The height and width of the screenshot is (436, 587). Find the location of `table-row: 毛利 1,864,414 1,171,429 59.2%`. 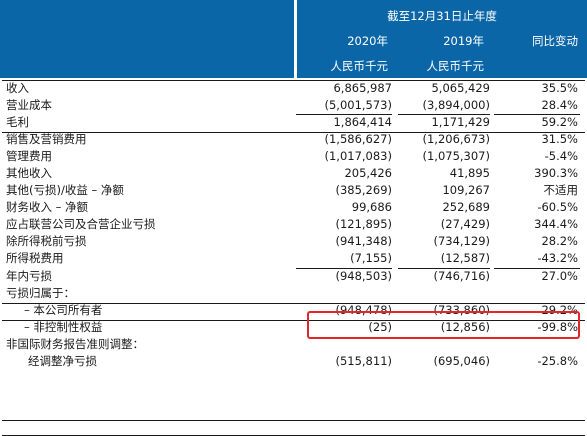

table-row: 毛利 1,864,414 1,171,429 59.2% is located at coordinates (293, 122).